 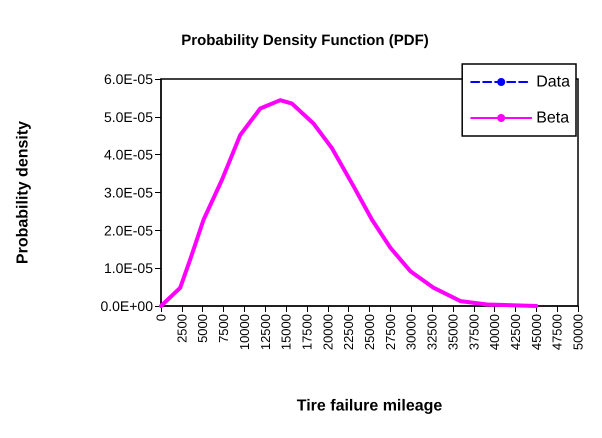 I want to click on legend-label: Beta, so click(x=553, y=118).